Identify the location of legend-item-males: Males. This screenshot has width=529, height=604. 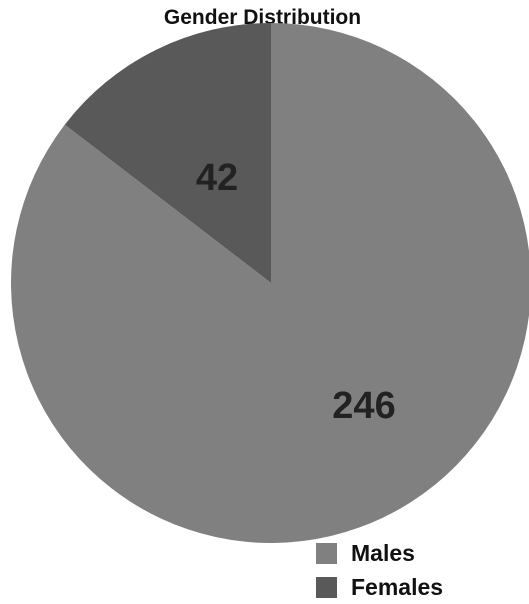
(379, 553).